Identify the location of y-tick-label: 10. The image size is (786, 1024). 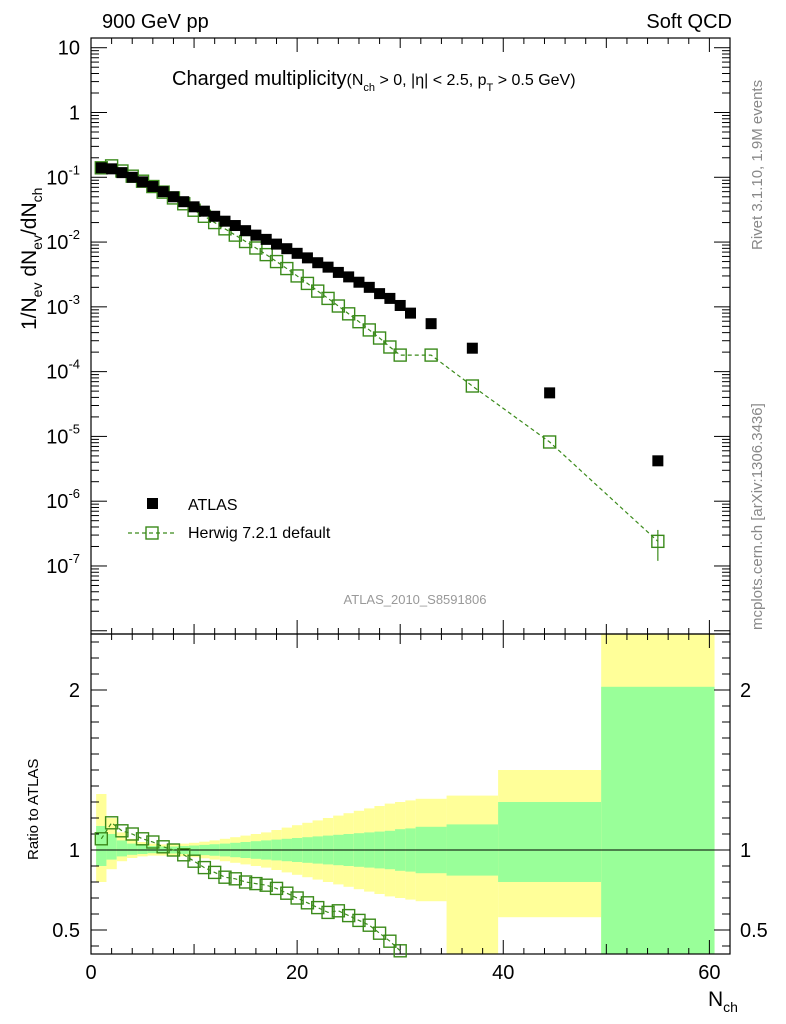
(69, 49).